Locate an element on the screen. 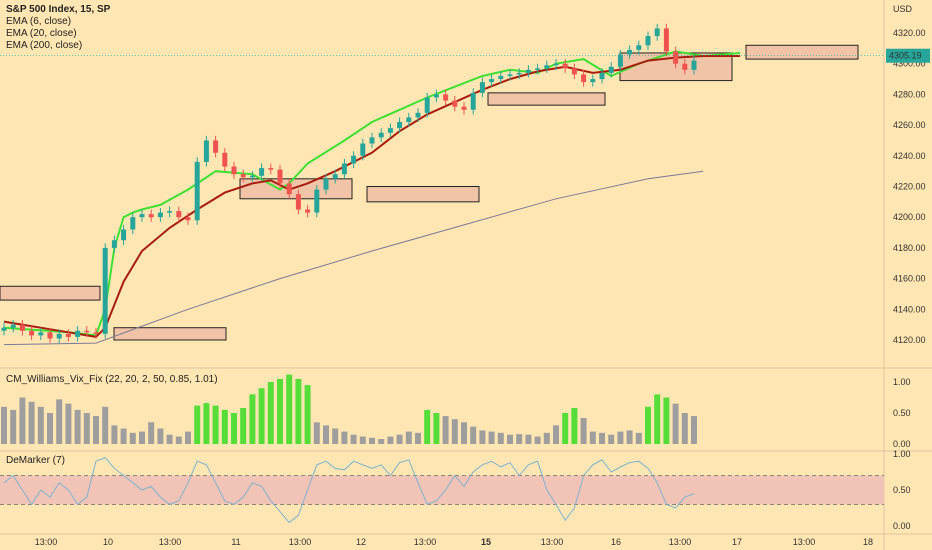  time-axis-label: 15 is located at coordinates (486, 542).